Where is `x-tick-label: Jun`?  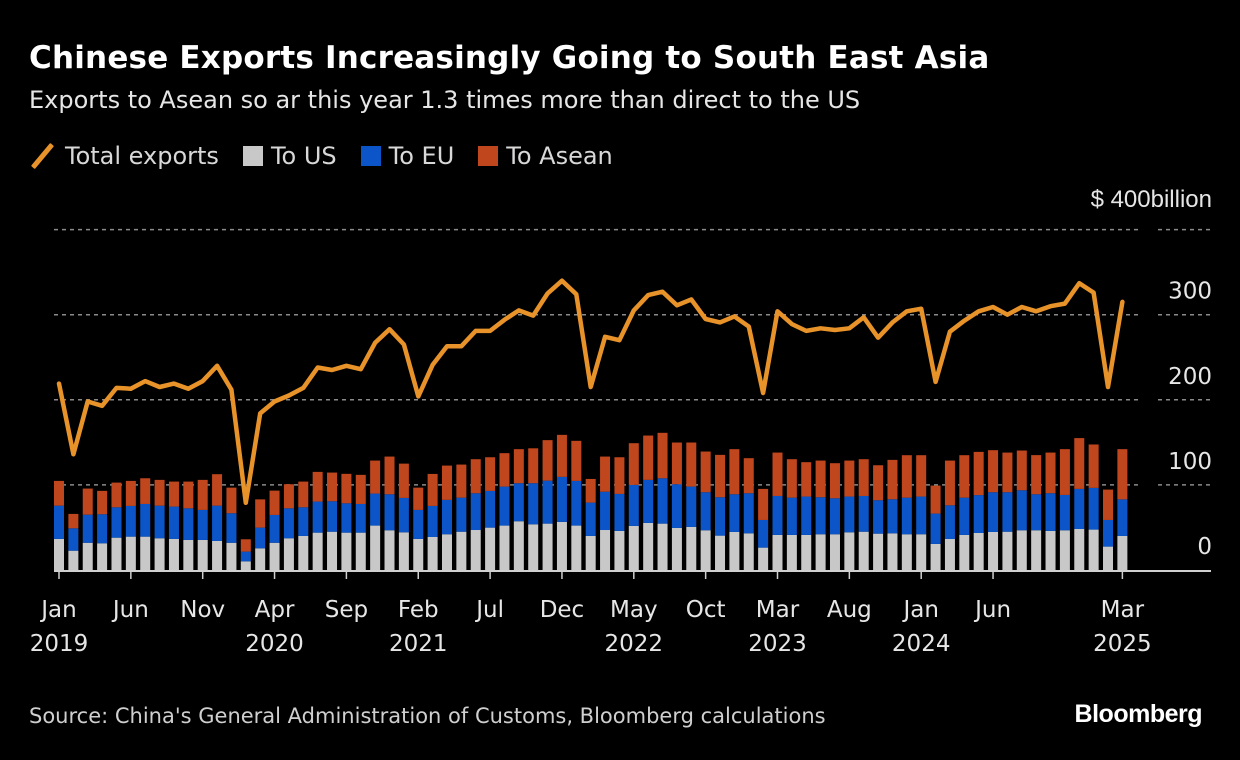
x-tick-label: Jun is located at coordinates (130, 610).